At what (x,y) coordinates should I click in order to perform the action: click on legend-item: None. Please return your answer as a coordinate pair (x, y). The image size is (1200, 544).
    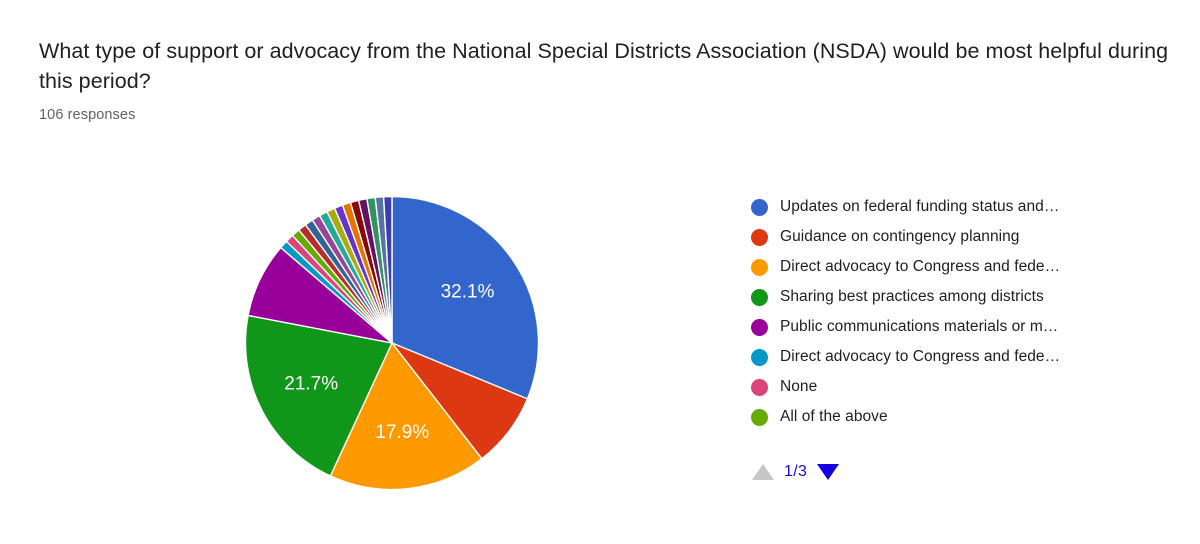
    Looking at the image, I should click on (961, 387).